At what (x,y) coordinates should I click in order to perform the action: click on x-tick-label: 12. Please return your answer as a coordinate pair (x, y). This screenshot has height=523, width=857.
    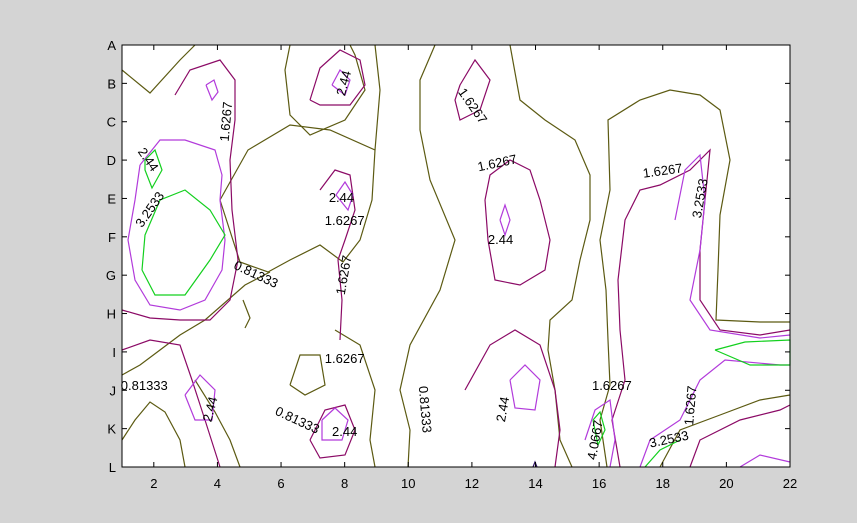
    Looking at the image, I should click on (472, 483).